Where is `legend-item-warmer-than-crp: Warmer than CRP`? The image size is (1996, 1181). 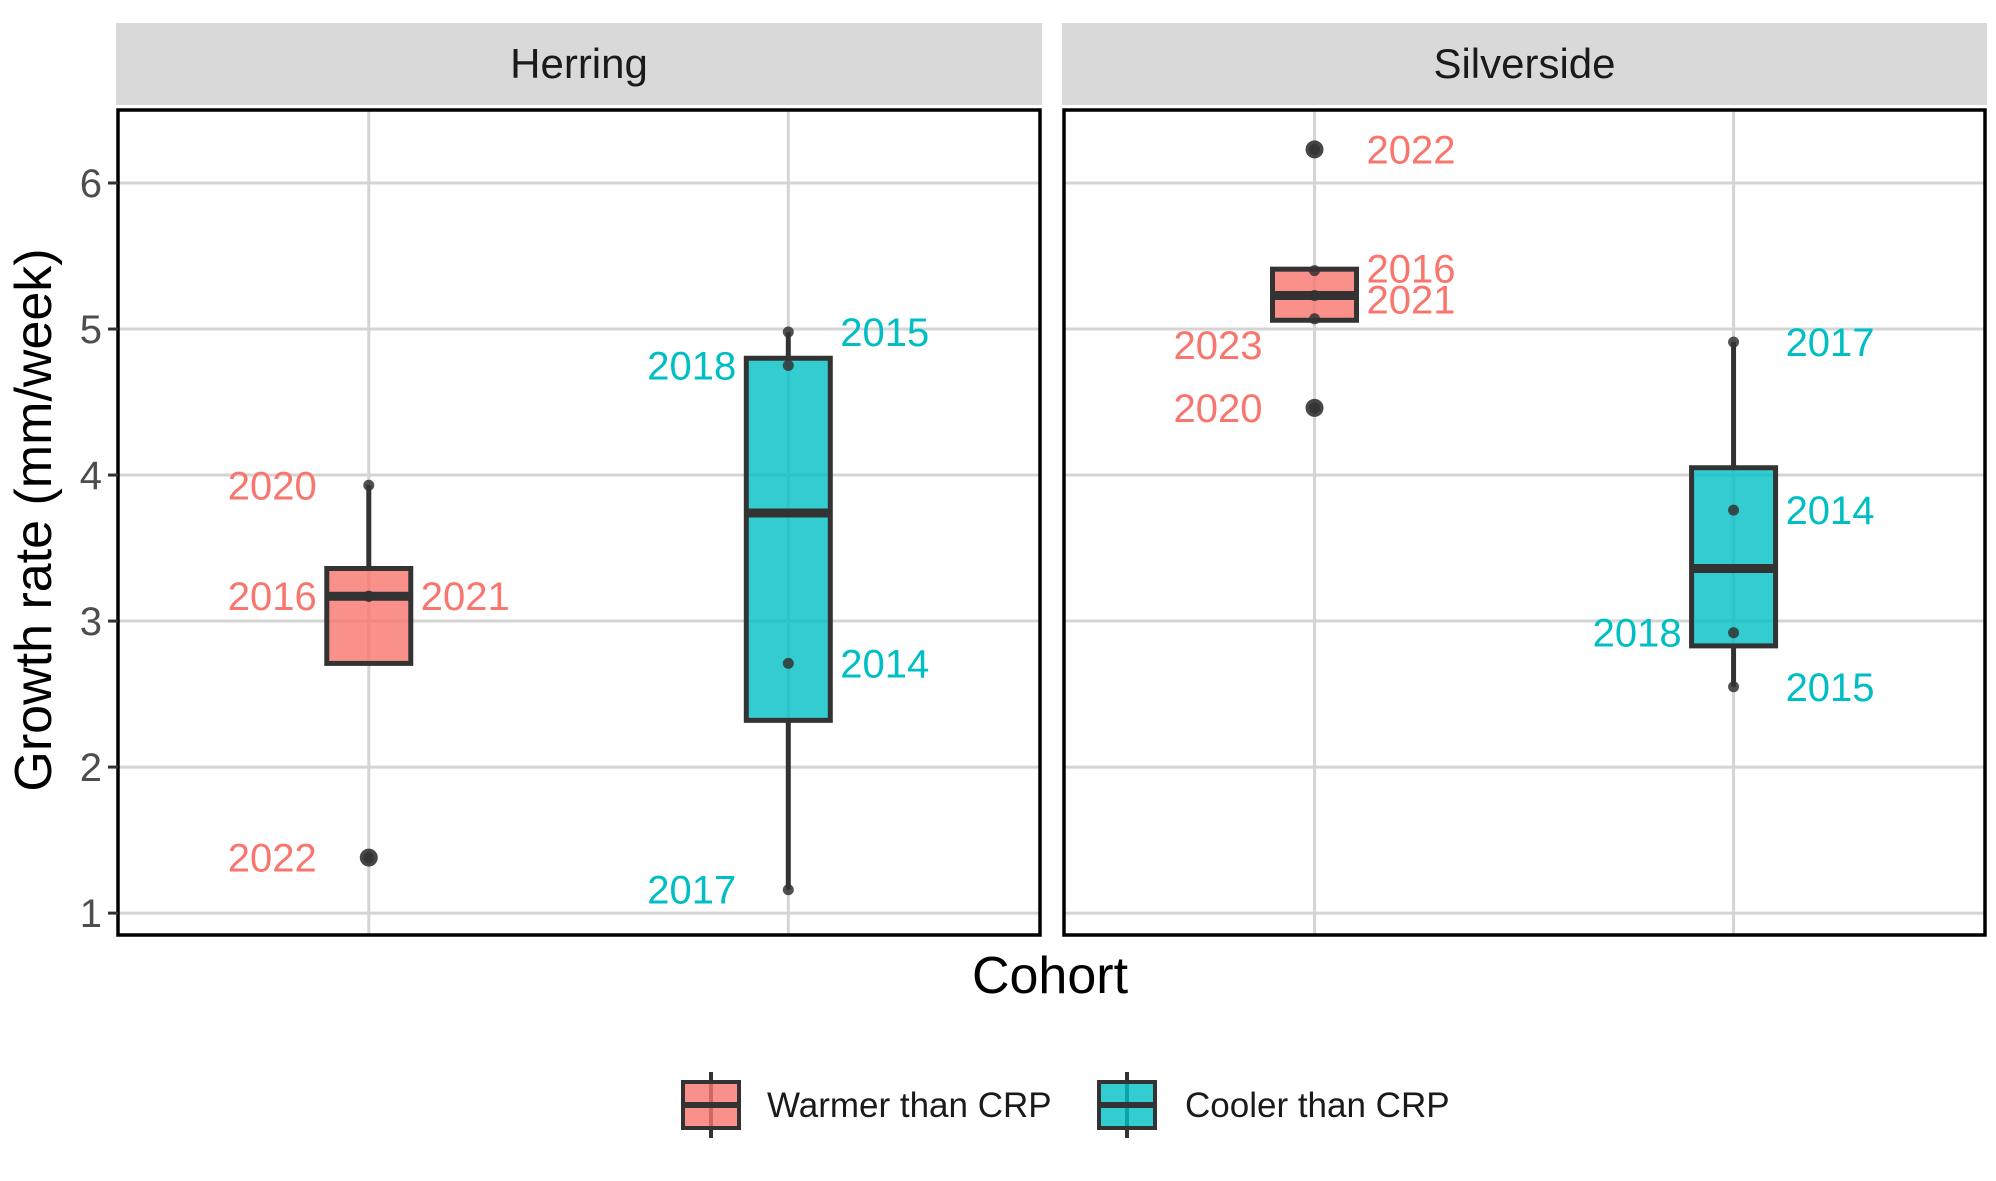 legend-item-warmer-than-crp: Warmer than CRP is located at coordinates (866, 1105).